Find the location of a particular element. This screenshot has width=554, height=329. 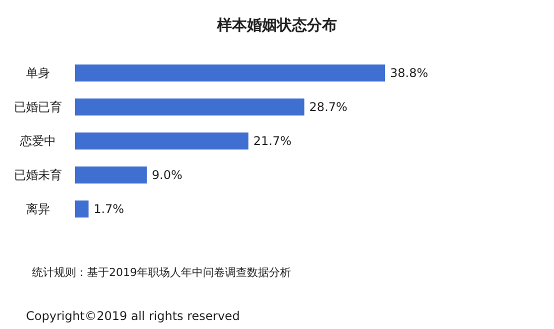

text: 统计规则：基于2019年职场人年中问卷调查数据分析 is located at coordinates (161, 272).